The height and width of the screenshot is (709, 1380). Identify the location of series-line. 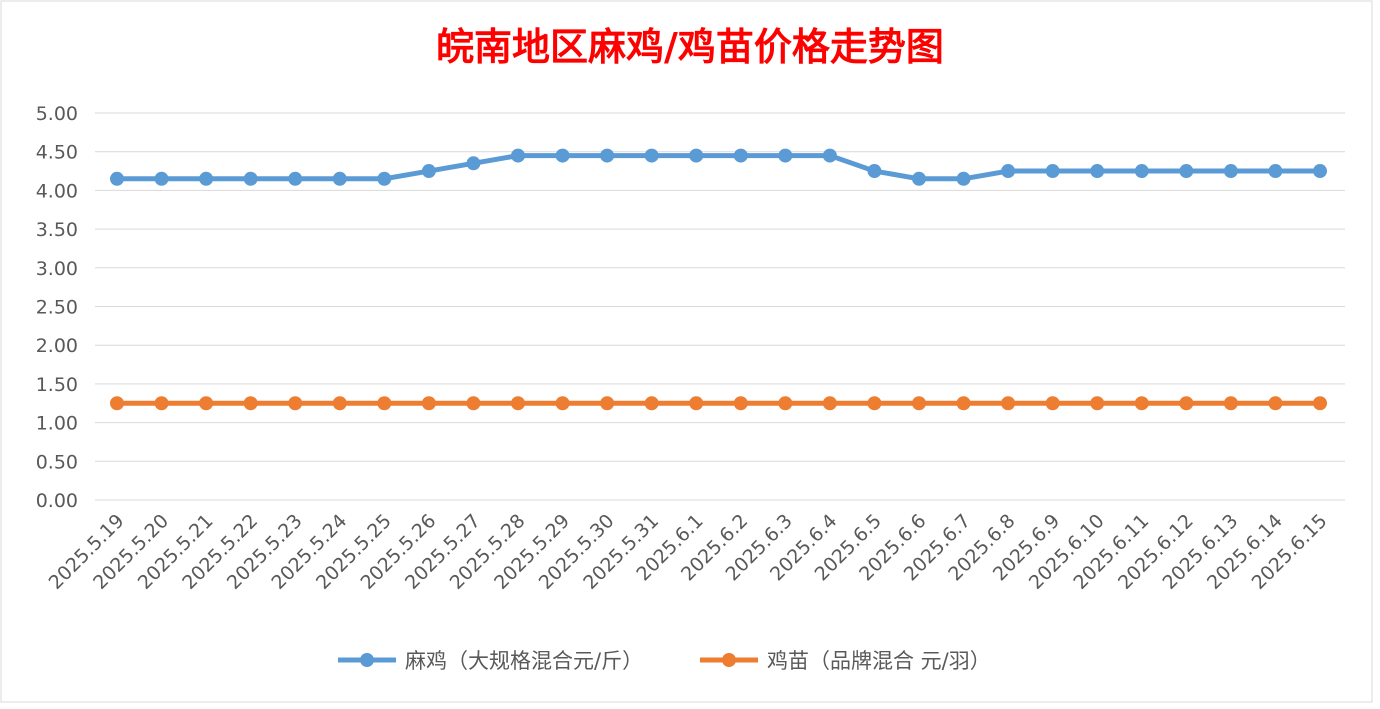
(718, 167).